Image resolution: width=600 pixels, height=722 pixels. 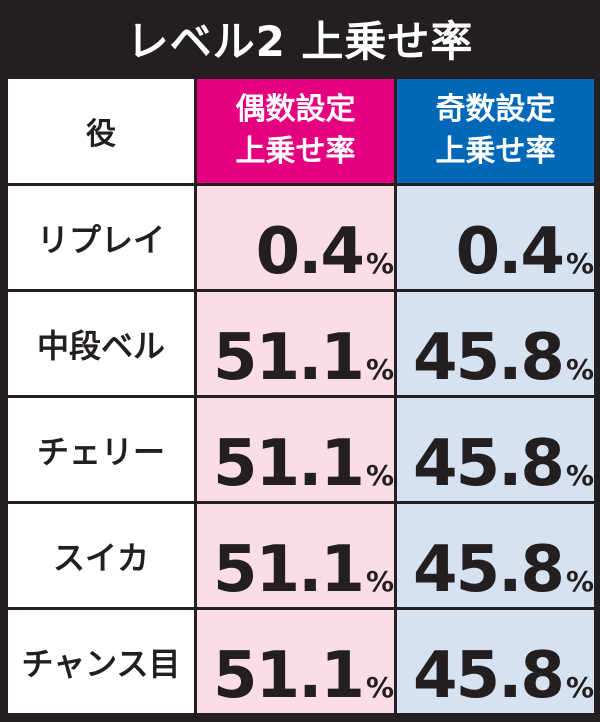 What do you see at coordinates (300, 41) in the screenshot?
I see `page-title: レベル2 上乗せ率` at bounding box center [300, 41].